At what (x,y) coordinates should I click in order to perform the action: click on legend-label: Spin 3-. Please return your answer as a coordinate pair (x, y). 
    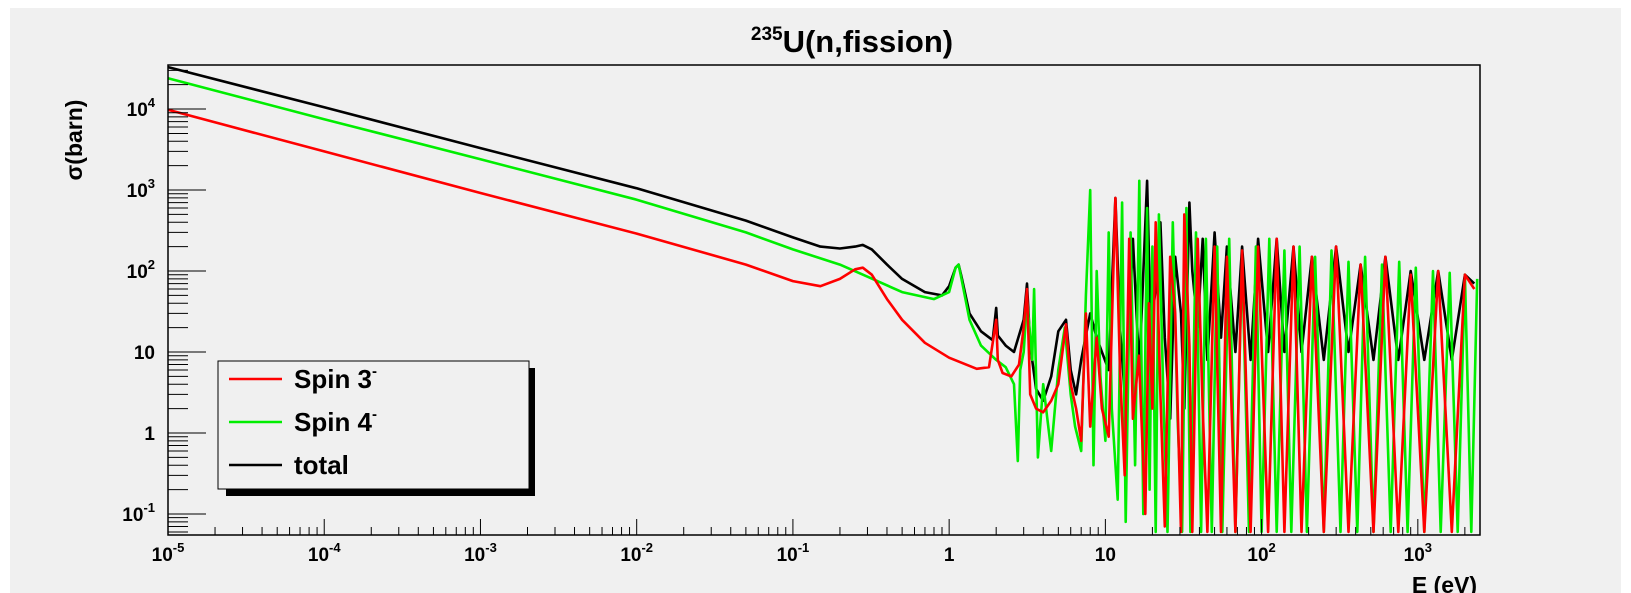
    Looking at the image, I should click on (335, 378).